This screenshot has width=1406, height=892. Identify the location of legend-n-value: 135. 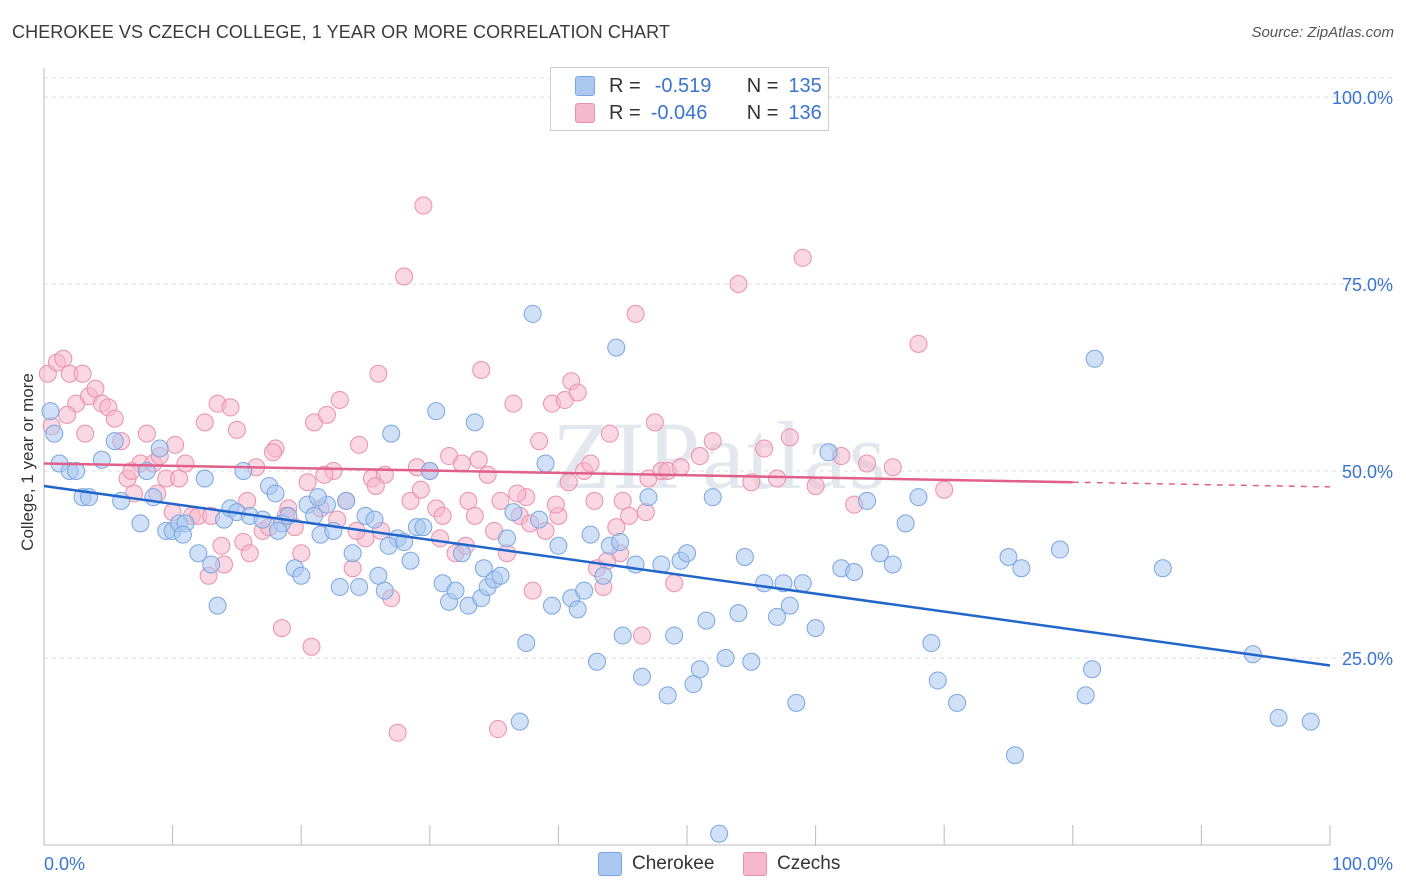
(805, 85).